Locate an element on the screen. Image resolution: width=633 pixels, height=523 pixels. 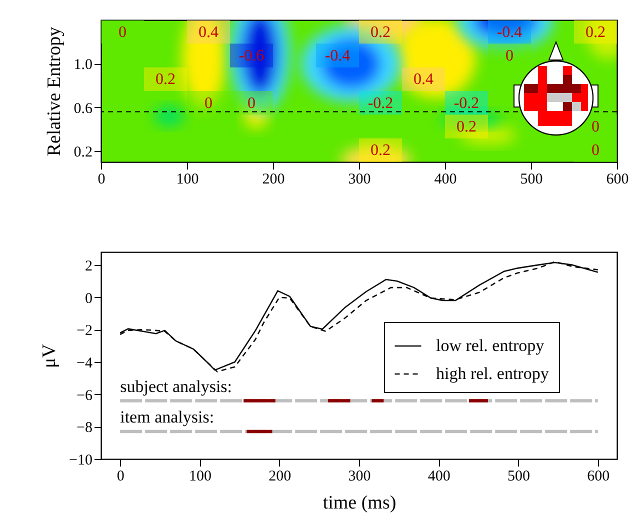
data-label: -0.6 is located at coordinates (251, 56).